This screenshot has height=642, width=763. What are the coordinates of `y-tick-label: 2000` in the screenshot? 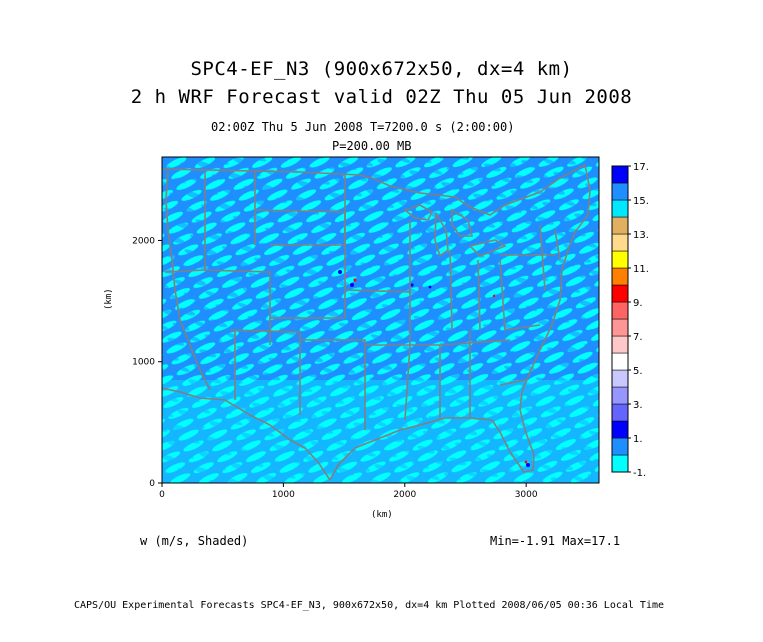 It's located at (143, 241).